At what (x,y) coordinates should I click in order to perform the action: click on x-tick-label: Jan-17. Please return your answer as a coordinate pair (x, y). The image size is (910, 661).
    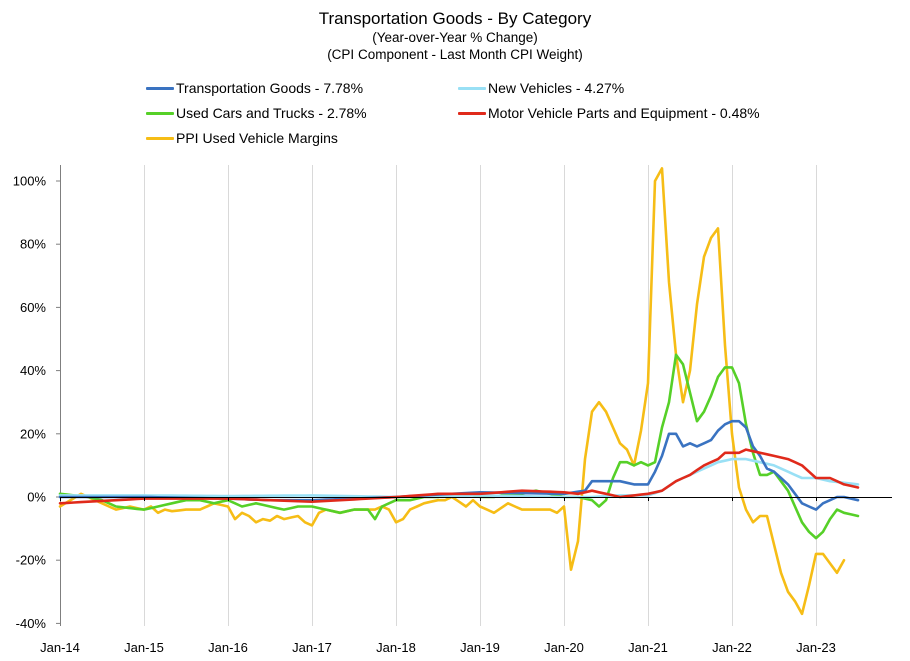
    Looking at the image, I should click on (312, 647).